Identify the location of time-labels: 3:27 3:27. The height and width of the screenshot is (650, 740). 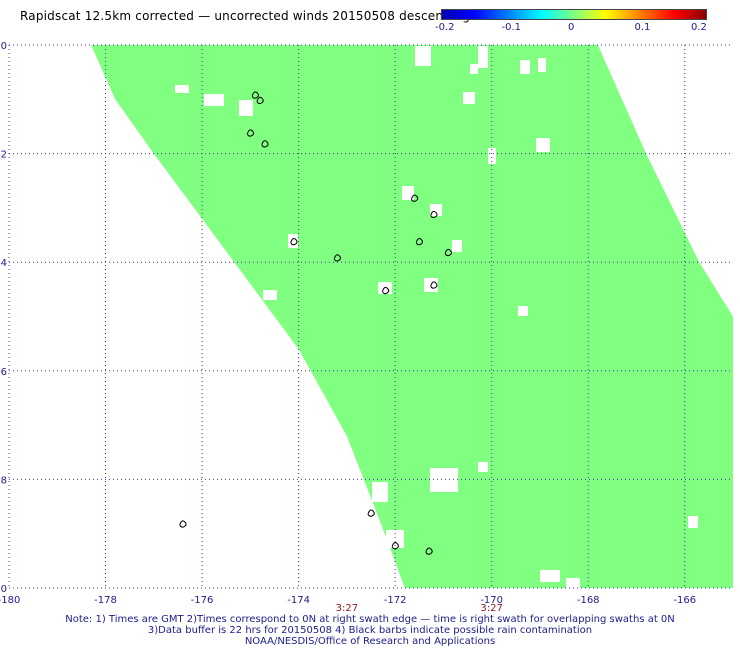
(419, 608).